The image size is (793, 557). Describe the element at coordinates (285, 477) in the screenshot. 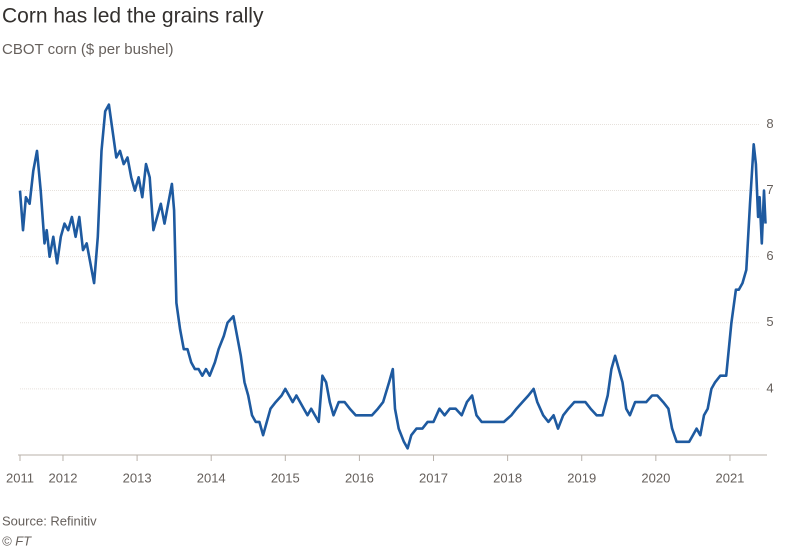

I see `x-tick-label: 2015` at that location.